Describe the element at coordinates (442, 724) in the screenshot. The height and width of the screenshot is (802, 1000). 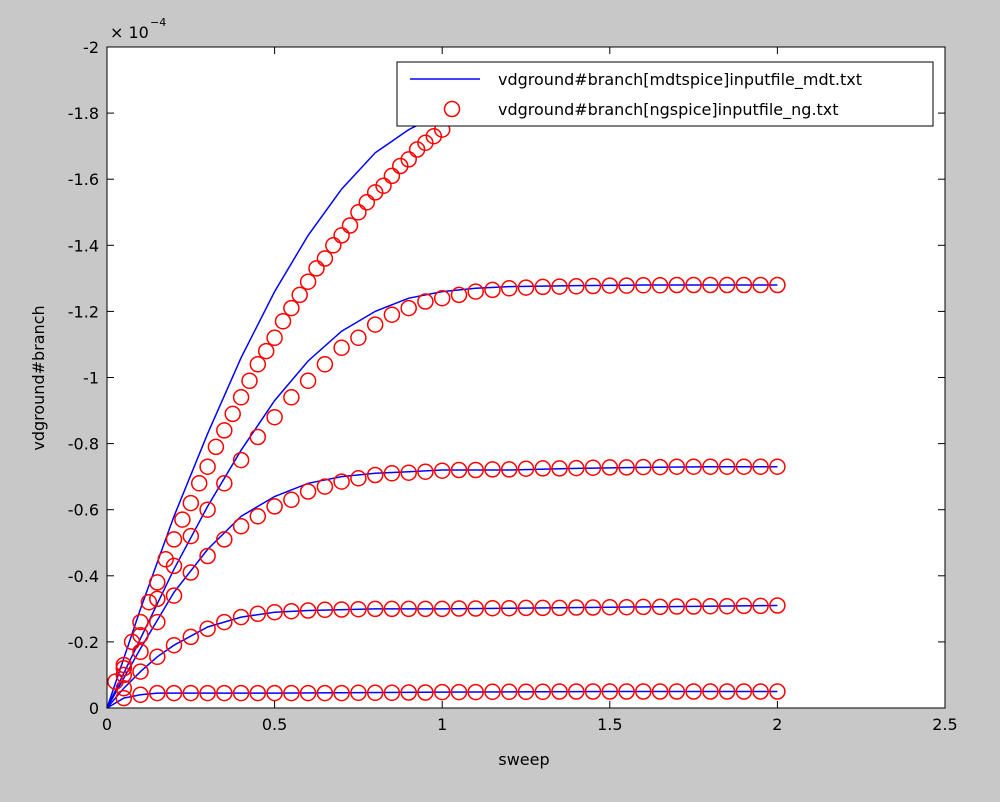
I see `x-tick-label: 1` at that location.